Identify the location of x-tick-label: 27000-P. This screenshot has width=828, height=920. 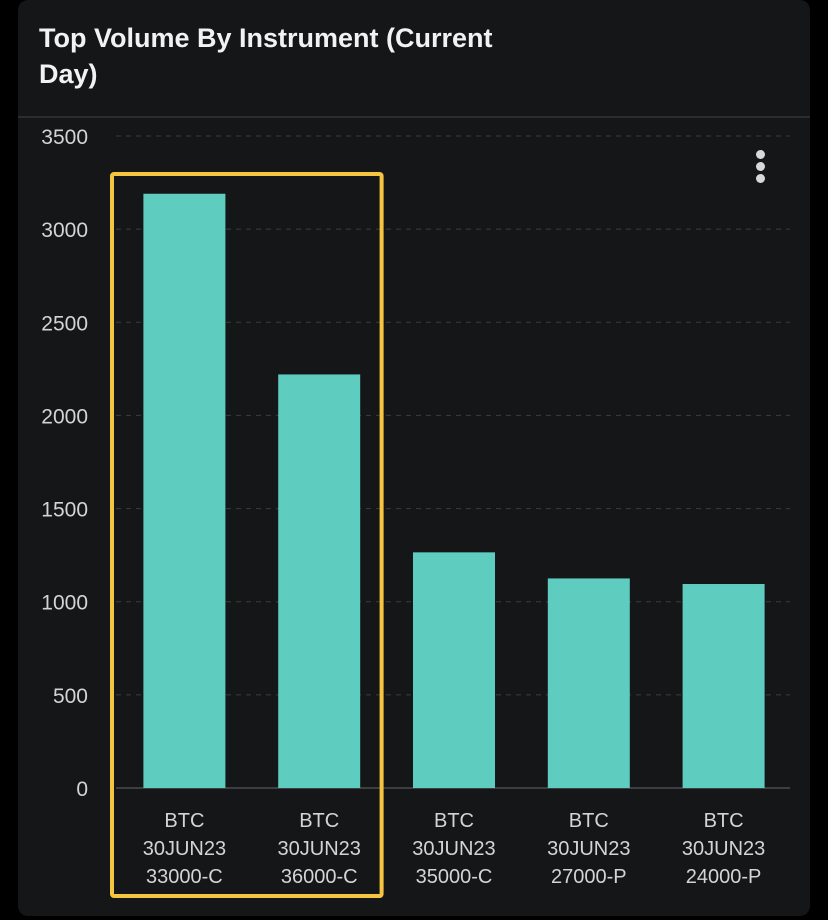
(589, 877).